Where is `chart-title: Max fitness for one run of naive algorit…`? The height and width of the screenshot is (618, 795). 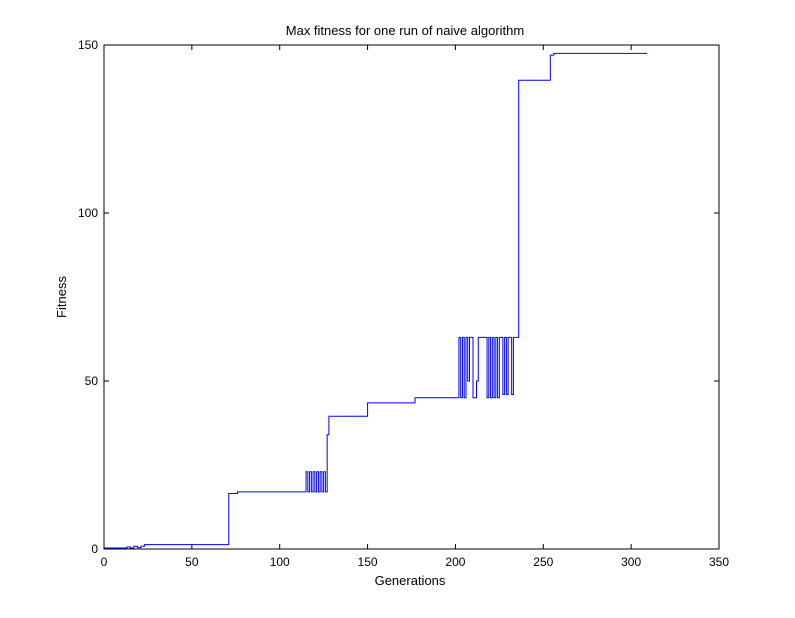 chart-title: Max fitness for one run of naive algorit… is located at coordinates (405, 30).